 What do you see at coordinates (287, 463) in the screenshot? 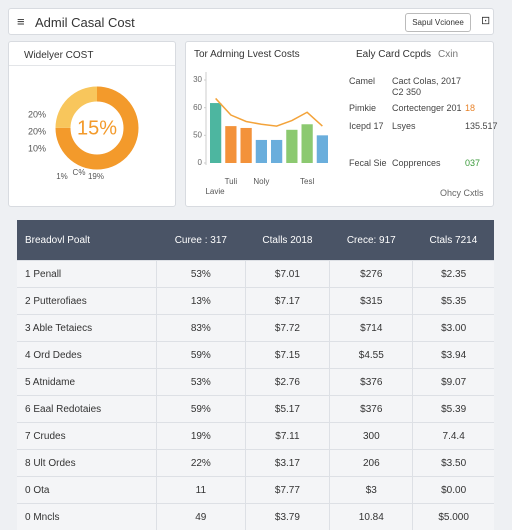
I see `table-cell: $3.17` at bounding box center [287, 463].